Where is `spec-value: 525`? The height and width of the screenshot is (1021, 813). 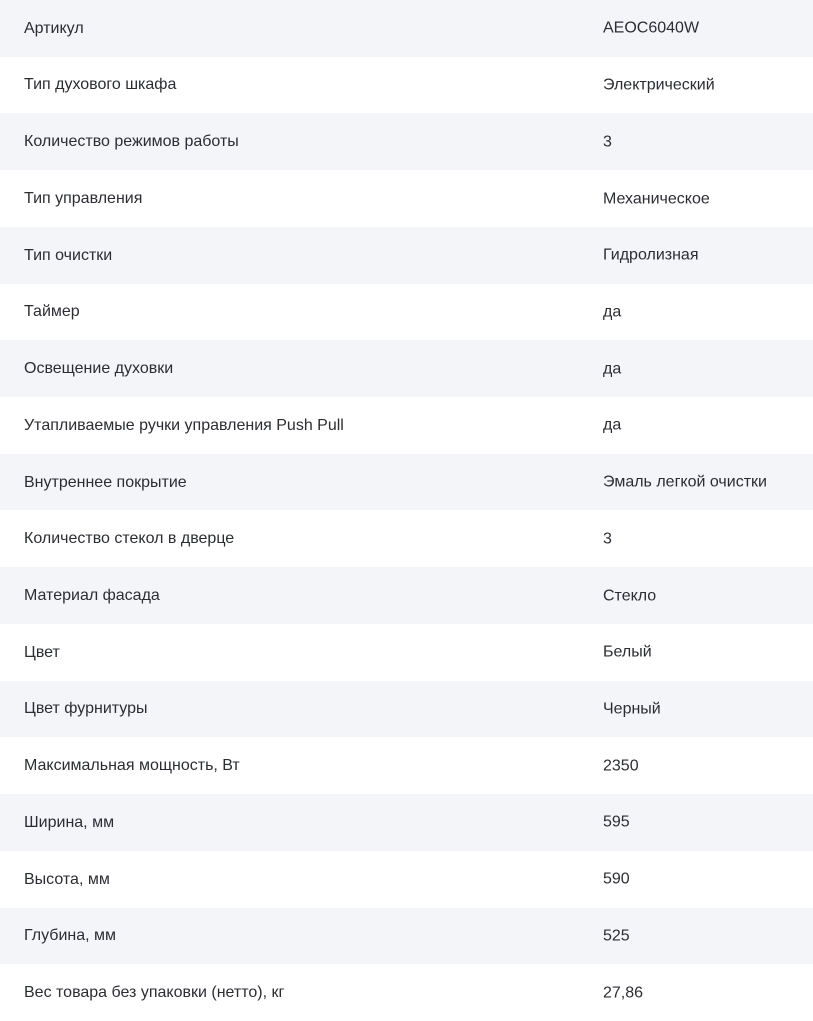
spec-value: 525 is located at coordinates (616, 936).